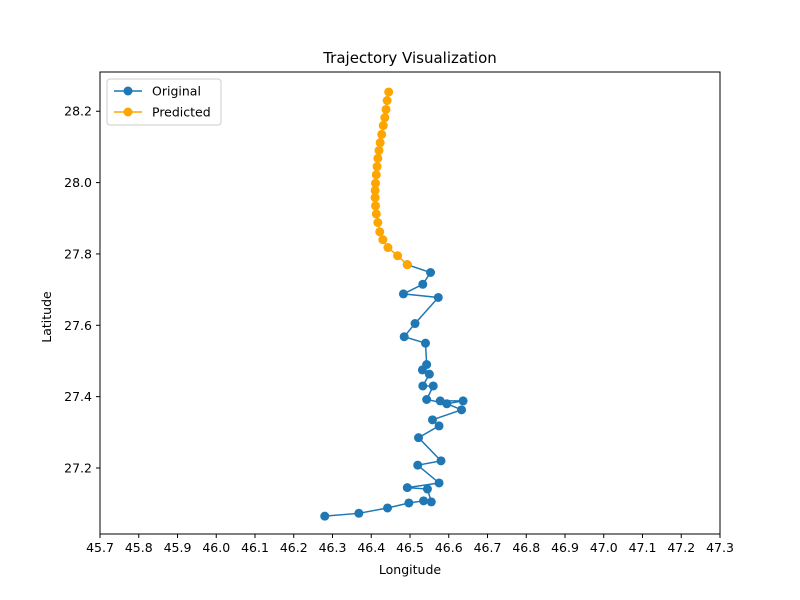  Describe the element at coordinates (78, 182) in the screenshot. I see `y-tick-label: 28.0` at that location.